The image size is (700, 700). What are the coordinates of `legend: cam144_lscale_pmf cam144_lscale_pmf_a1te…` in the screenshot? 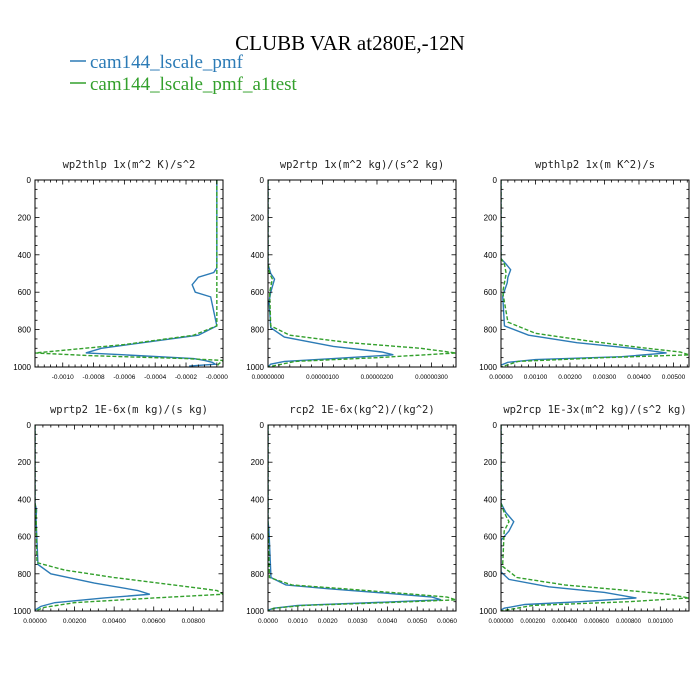 It's located at (184, 73).